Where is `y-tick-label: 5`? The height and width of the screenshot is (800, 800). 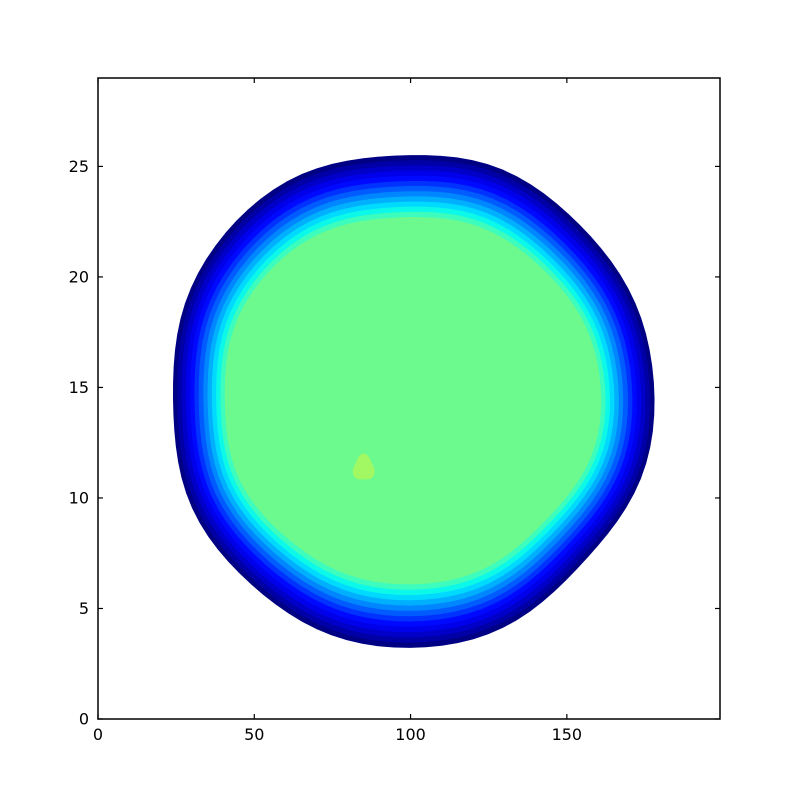
y-tick-label: 5 is located at coordinates (84, 608).